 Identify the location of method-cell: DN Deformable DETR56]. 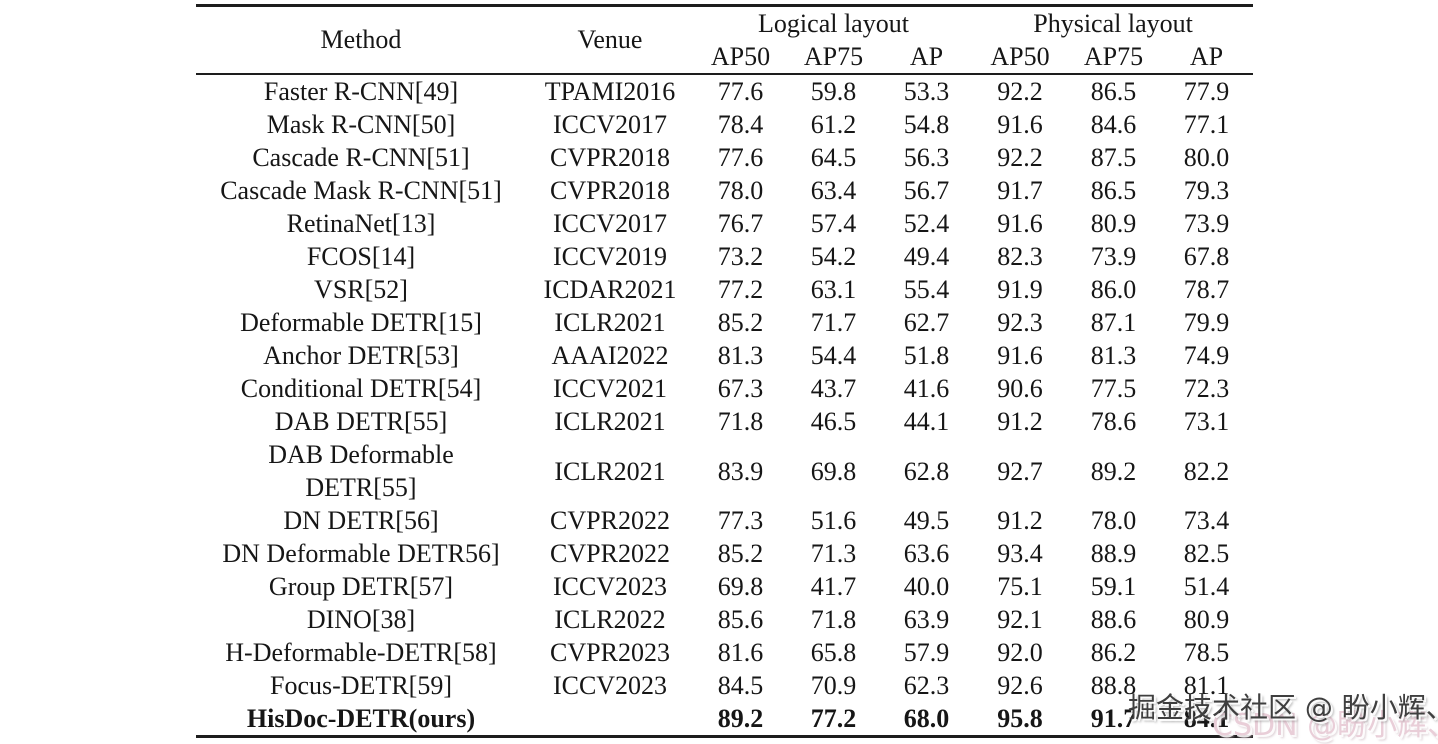
(361, 553).